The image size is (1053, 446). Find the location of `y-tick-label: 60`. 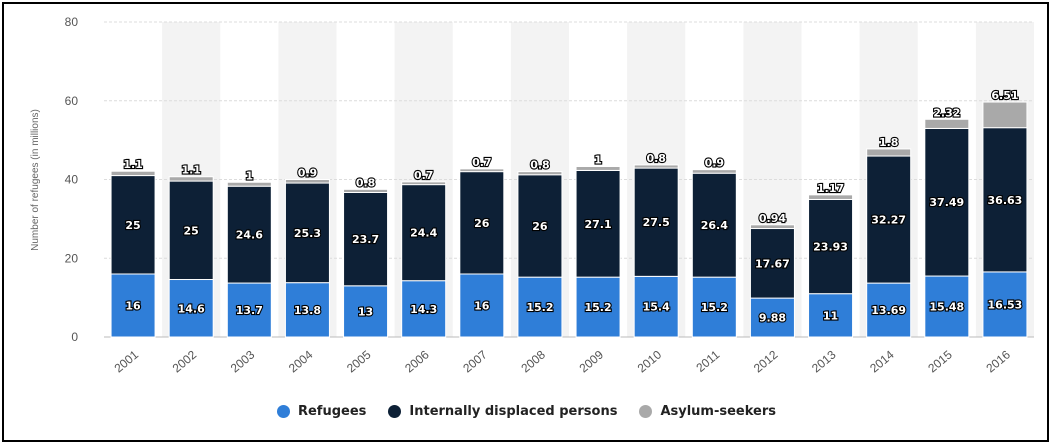

y-tick-label: 60 is located at coordinates (72, 101).